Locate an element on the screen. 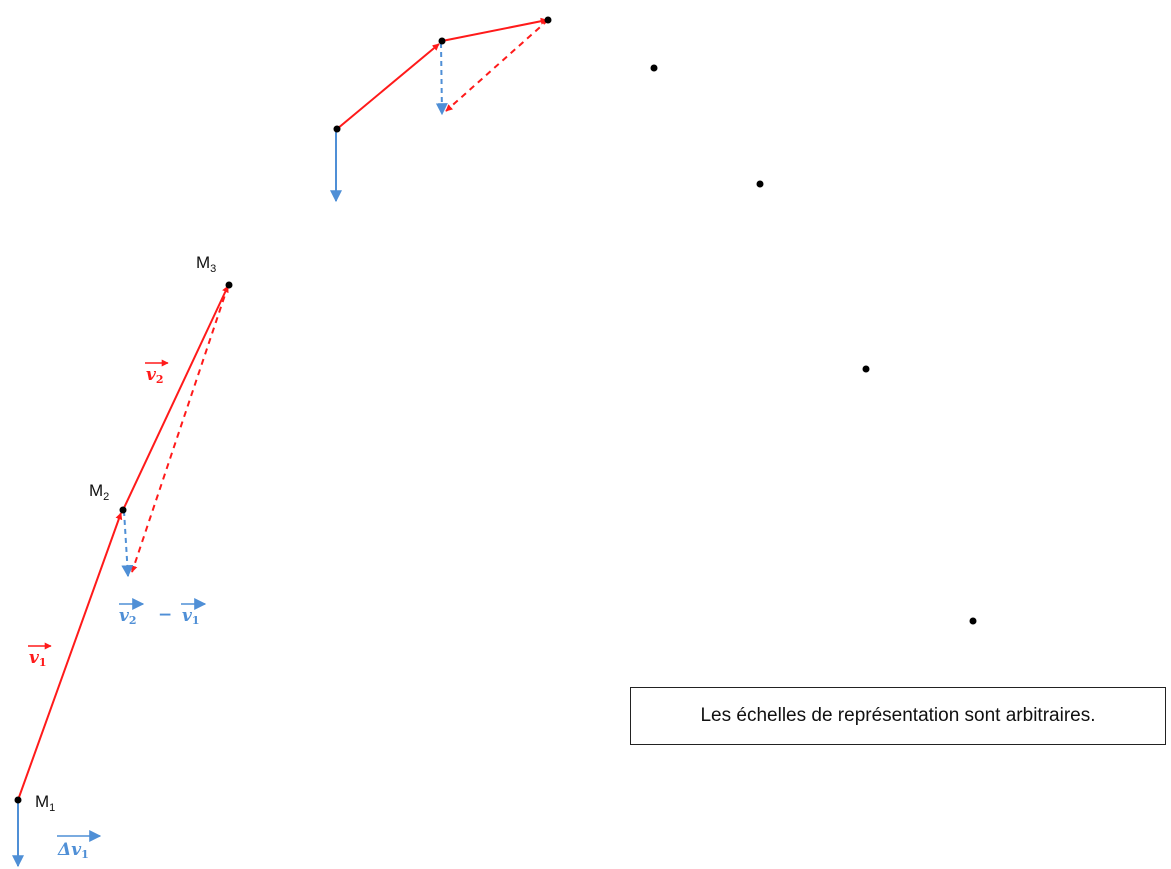  label-v2: v2 is located at coordinates (157, 372).